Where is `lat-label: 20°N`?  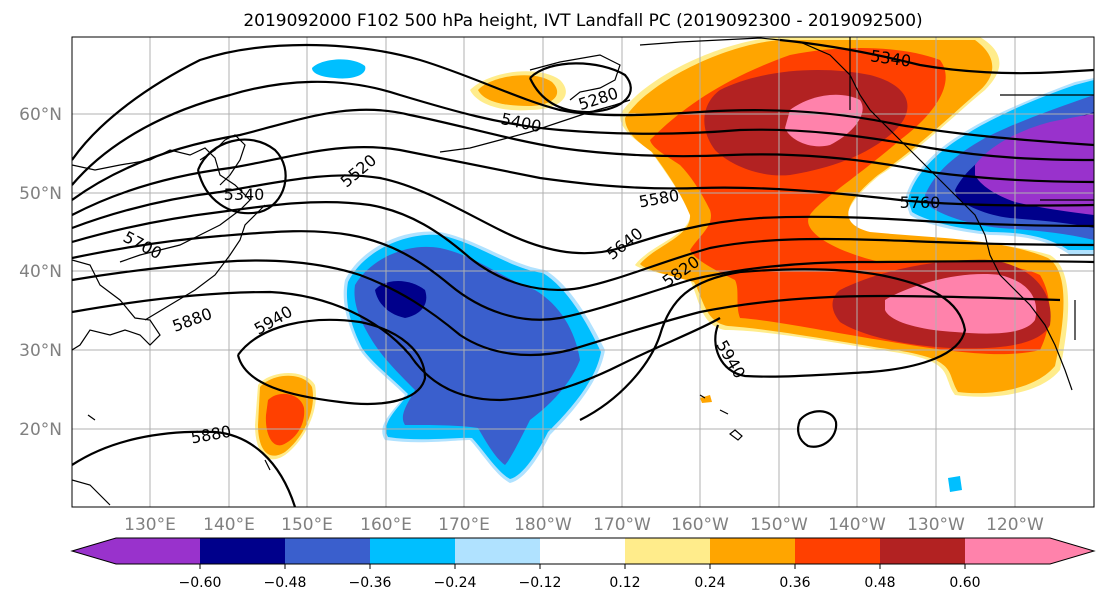 lat-label: 20°N is located at coordinates (40, 430).